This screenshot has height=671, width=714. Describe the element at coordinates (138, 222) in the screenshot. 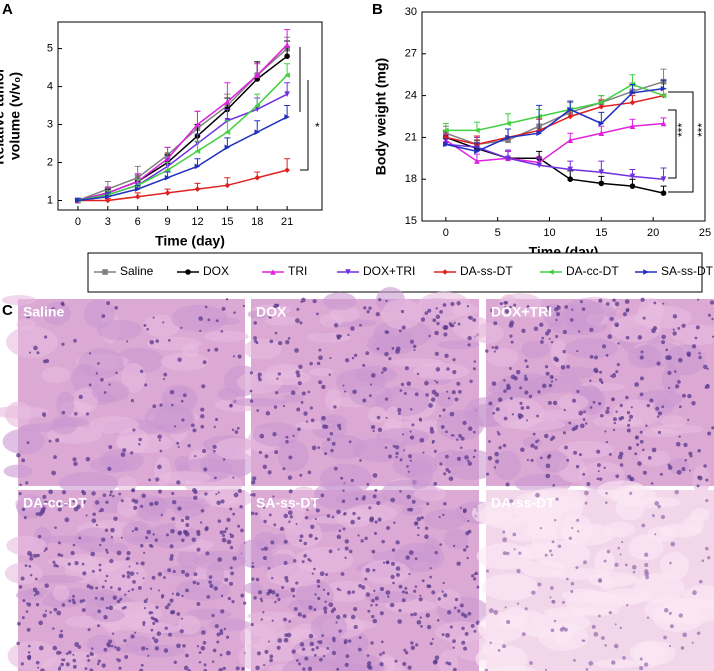

I see `x-tick-label: 6` at that location.